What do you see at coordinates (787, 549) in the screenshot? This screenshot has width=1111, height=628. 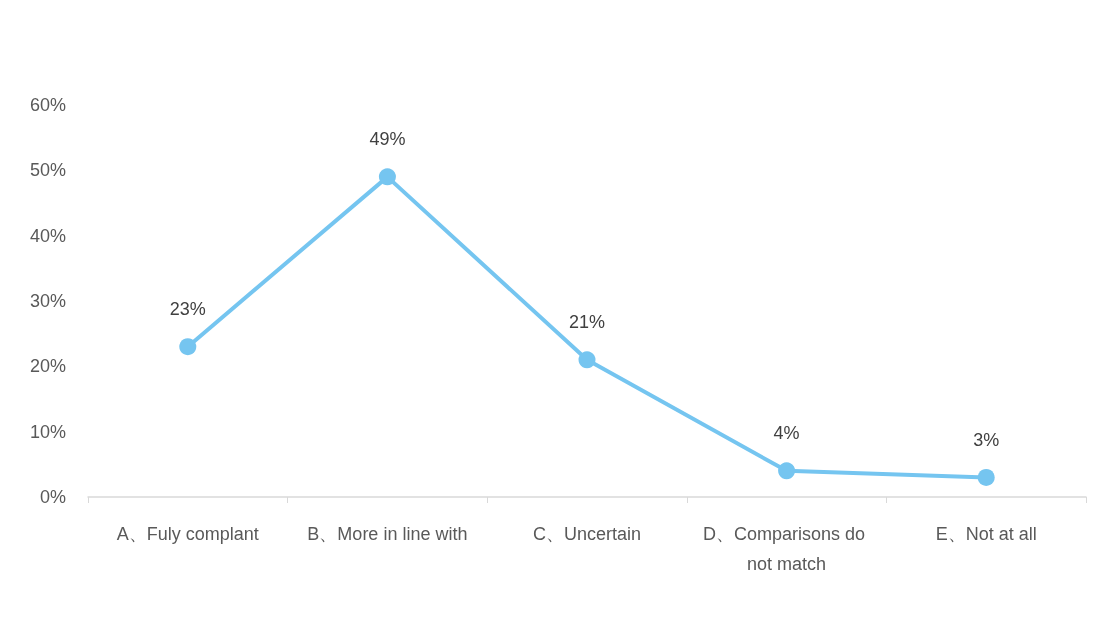 I see `x-tick-label: D、Comparisons do not match` at bounding box center [787, 549].